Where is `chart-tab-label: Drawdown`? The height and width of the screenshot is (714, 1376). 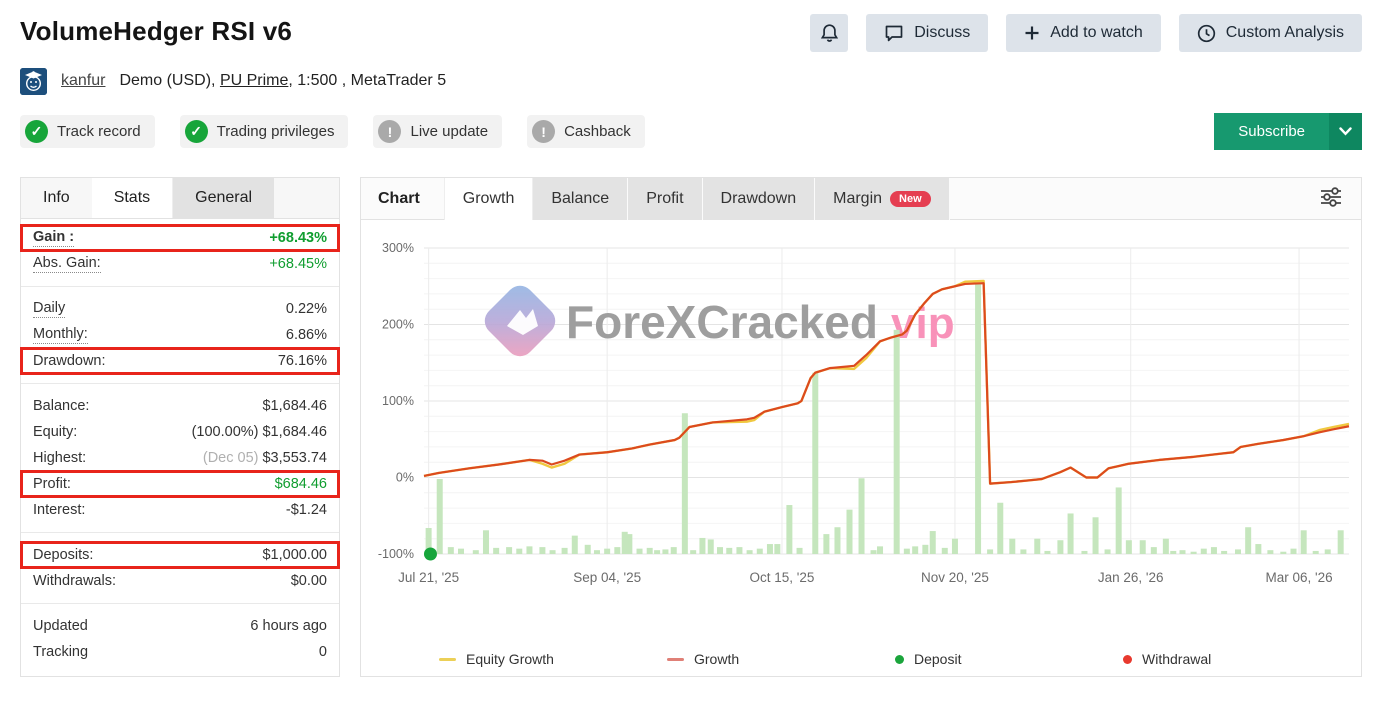
chart-tab-label: Drawdown is located at coordinates (758, 198).